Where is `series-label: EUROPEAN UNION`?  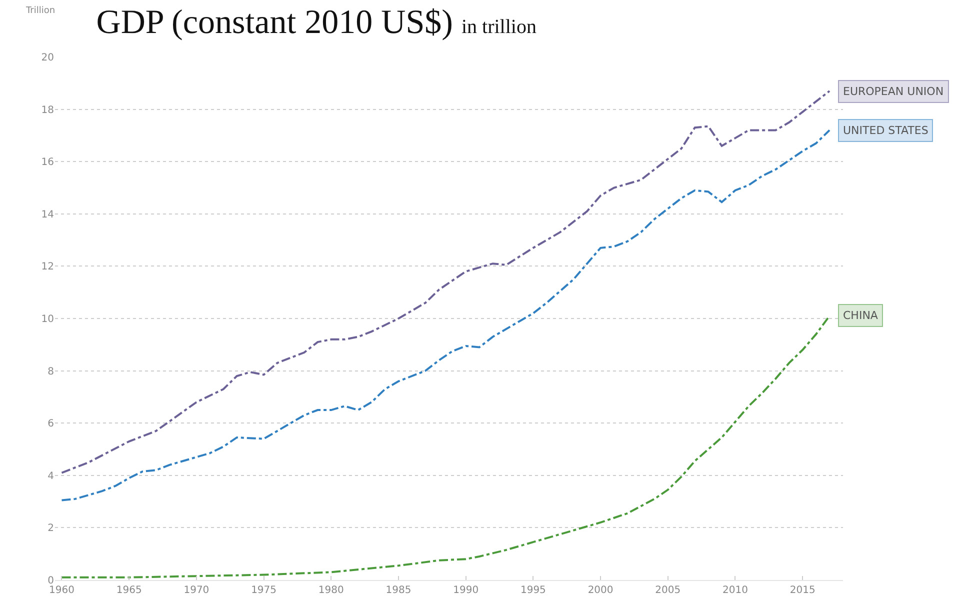 series-label: EUROPEAN UNION is located at coordinates (893, 91).